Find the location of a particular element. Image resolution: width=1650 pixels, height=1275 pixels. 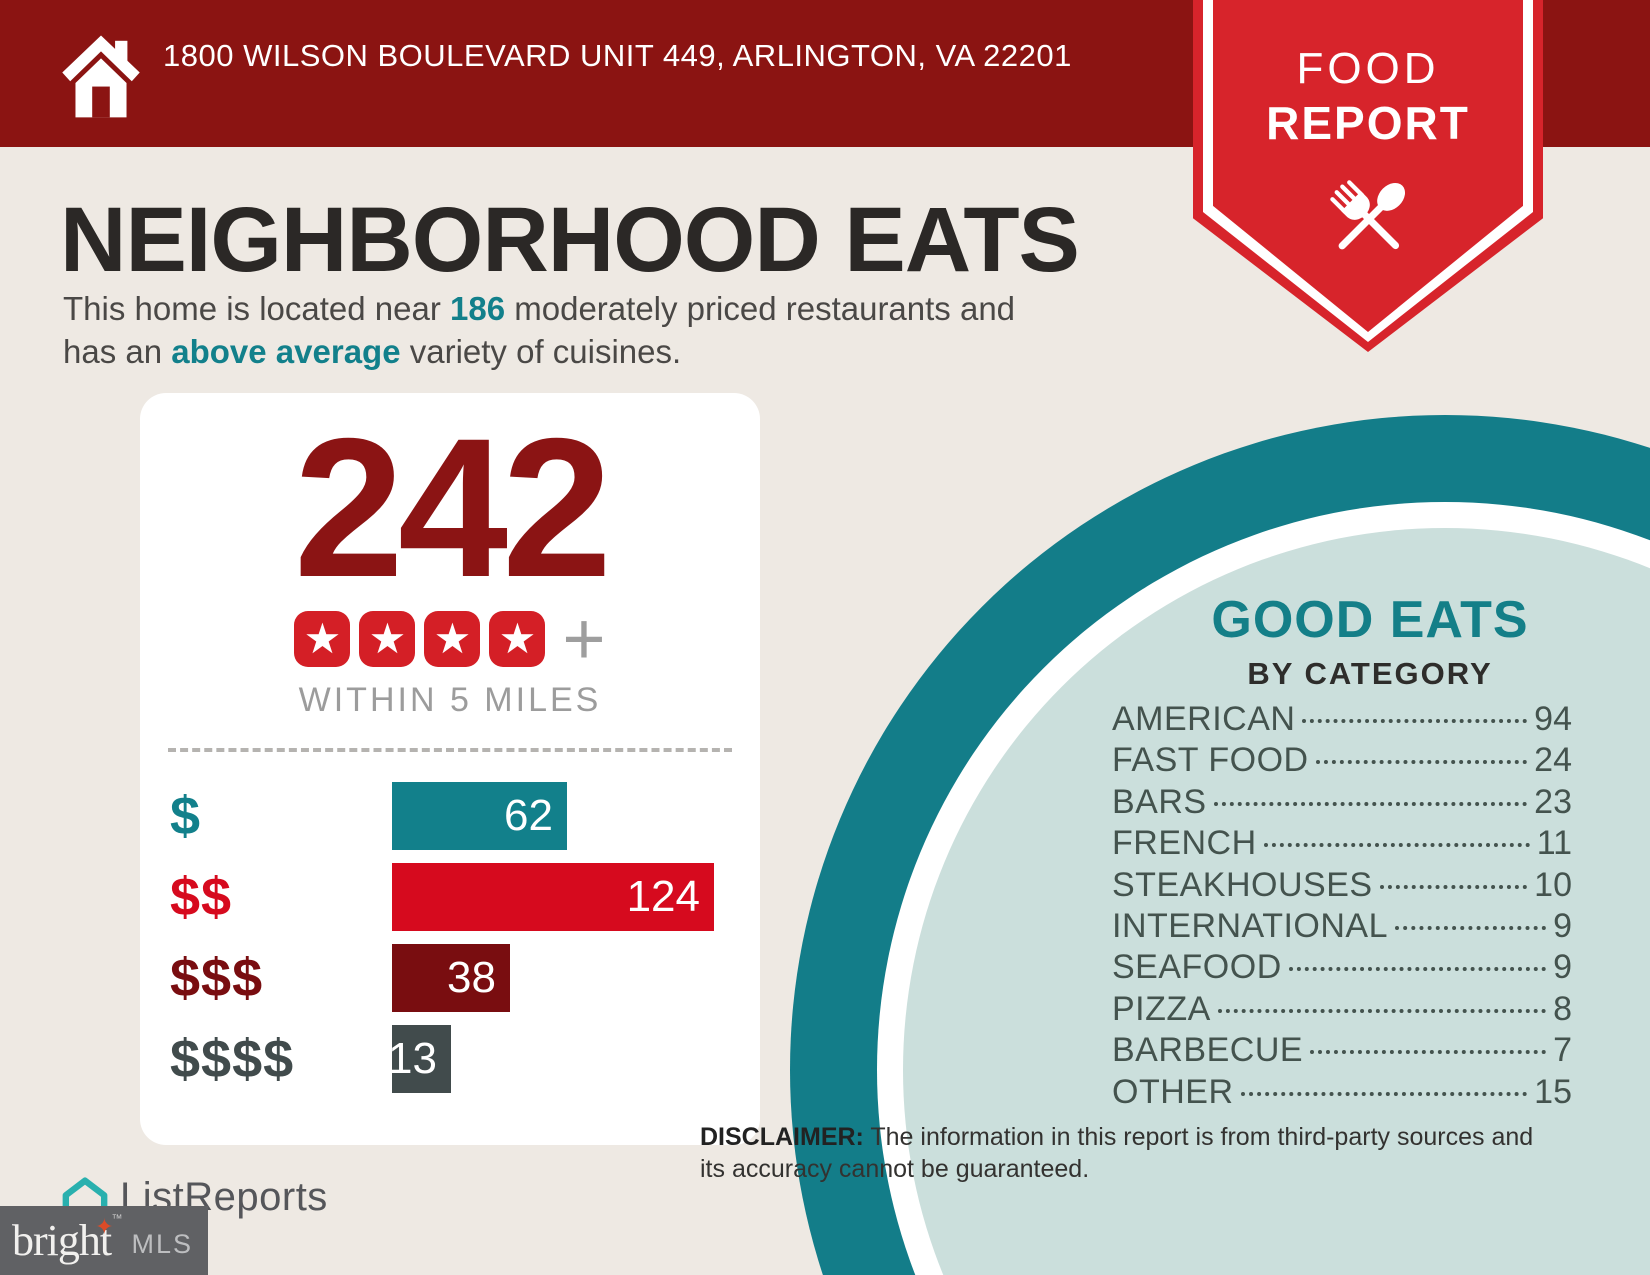

category-row: STEAKHOUSES 10 is located at coordinates (1342, 886).